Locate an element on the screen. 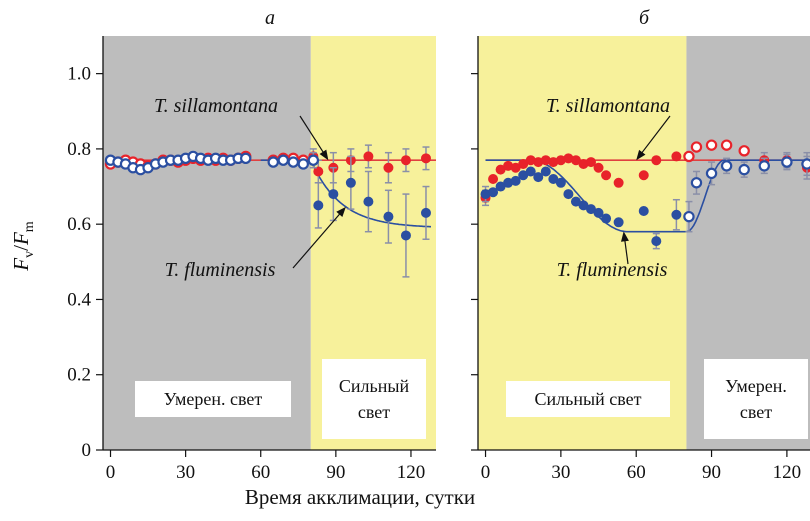 The image size is (810, 521). y-title-sub2: m is located at coordinates (29, 226).